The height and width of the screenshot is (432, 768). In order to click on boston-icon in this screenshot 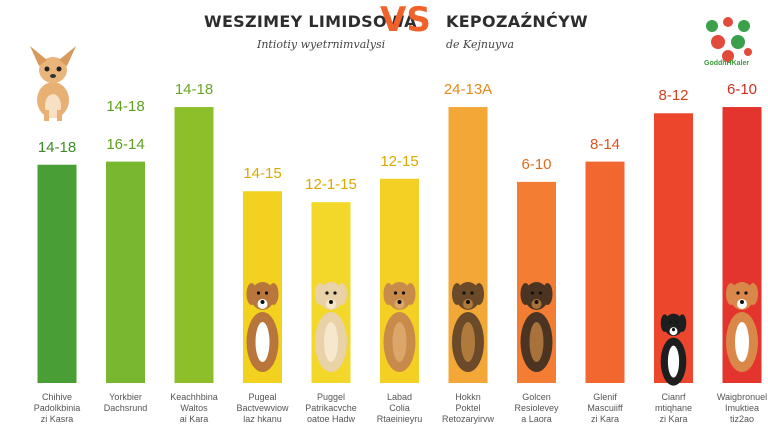, I will do `click(673, 349)`.